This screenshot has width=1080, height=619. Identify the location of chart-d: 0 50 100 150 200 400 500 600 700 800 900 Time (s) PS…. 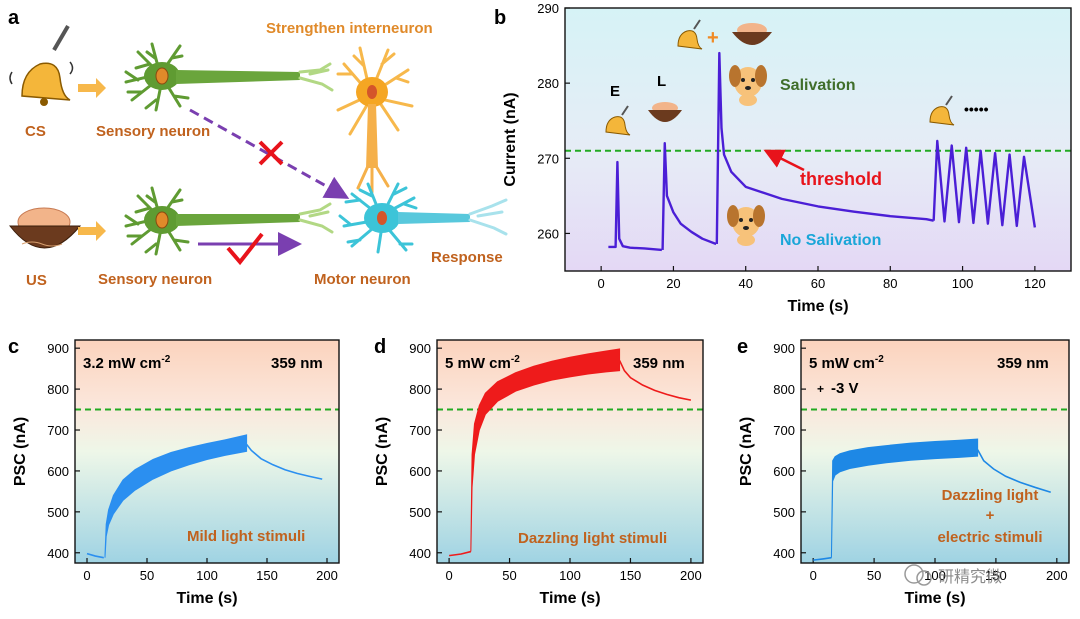
(538, 474).